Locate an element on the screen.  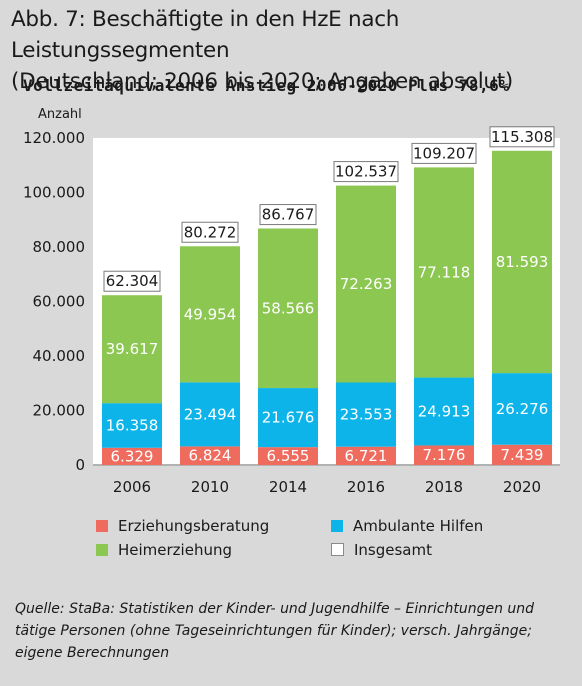
legend-swatch-erziehungsberatung is located at coordinates (102, 526).